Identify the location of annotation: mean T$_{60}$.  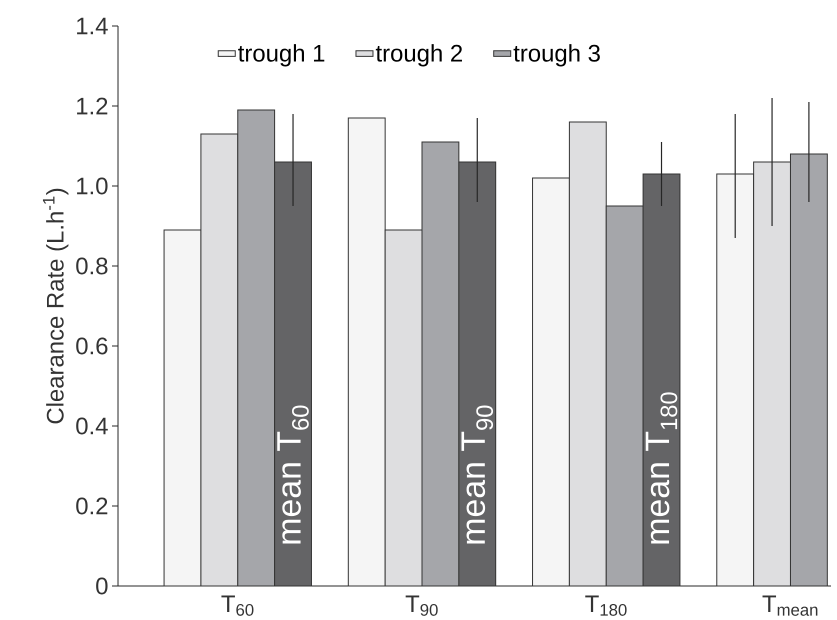
(293, 475).